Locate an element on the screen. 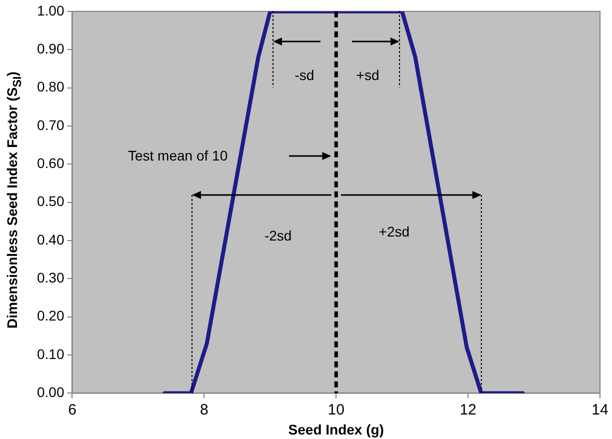 This screenshot has width=612, height=439. annotation: Test mean of 10 is located at coordinates (178, 155).